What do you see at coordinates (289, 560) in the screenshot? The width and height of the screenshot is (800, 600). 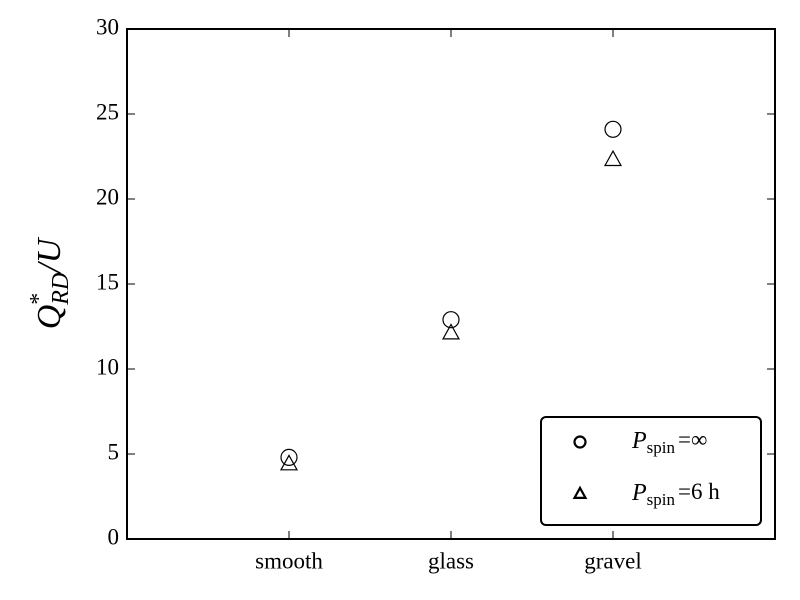 I see `x-tick-label: smooth` at bounding box center [289, 560].